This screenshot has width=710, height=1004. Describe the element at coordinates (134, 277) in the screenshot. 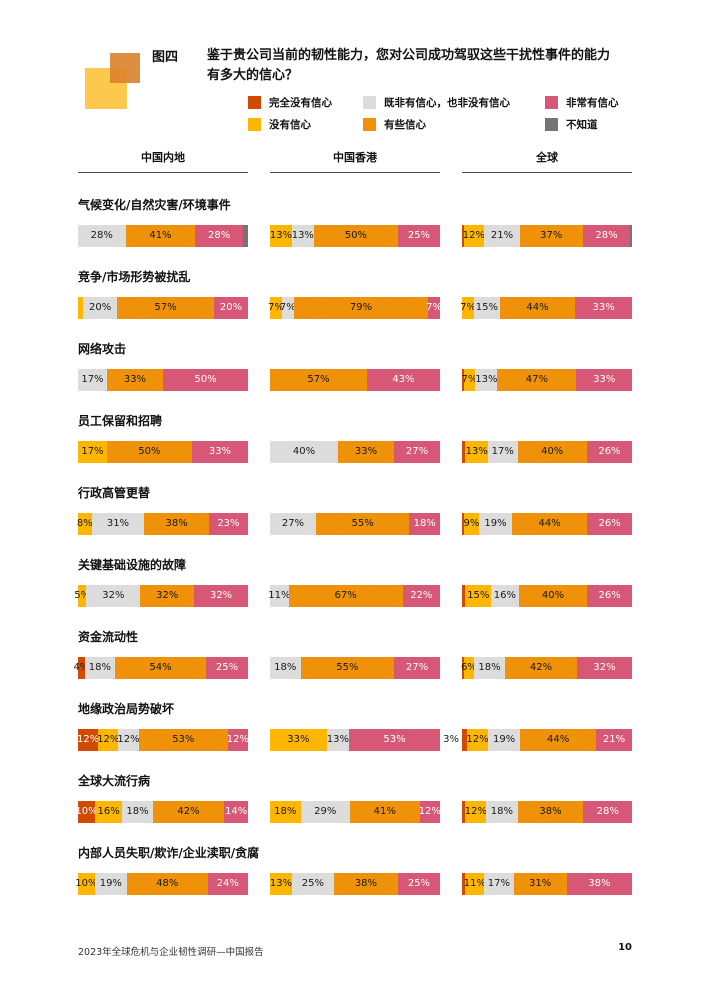

I see `category-label: 竞争/市场形势被扰乱` at that location.